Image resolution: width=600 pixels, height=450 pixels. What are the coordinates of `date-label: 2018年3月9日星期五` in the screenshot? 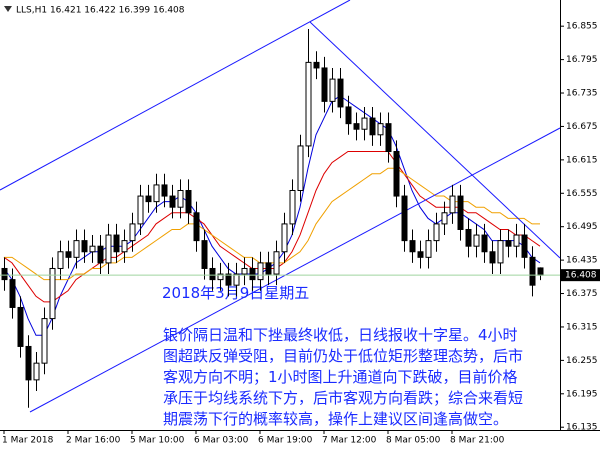 It's located at (235, 293).